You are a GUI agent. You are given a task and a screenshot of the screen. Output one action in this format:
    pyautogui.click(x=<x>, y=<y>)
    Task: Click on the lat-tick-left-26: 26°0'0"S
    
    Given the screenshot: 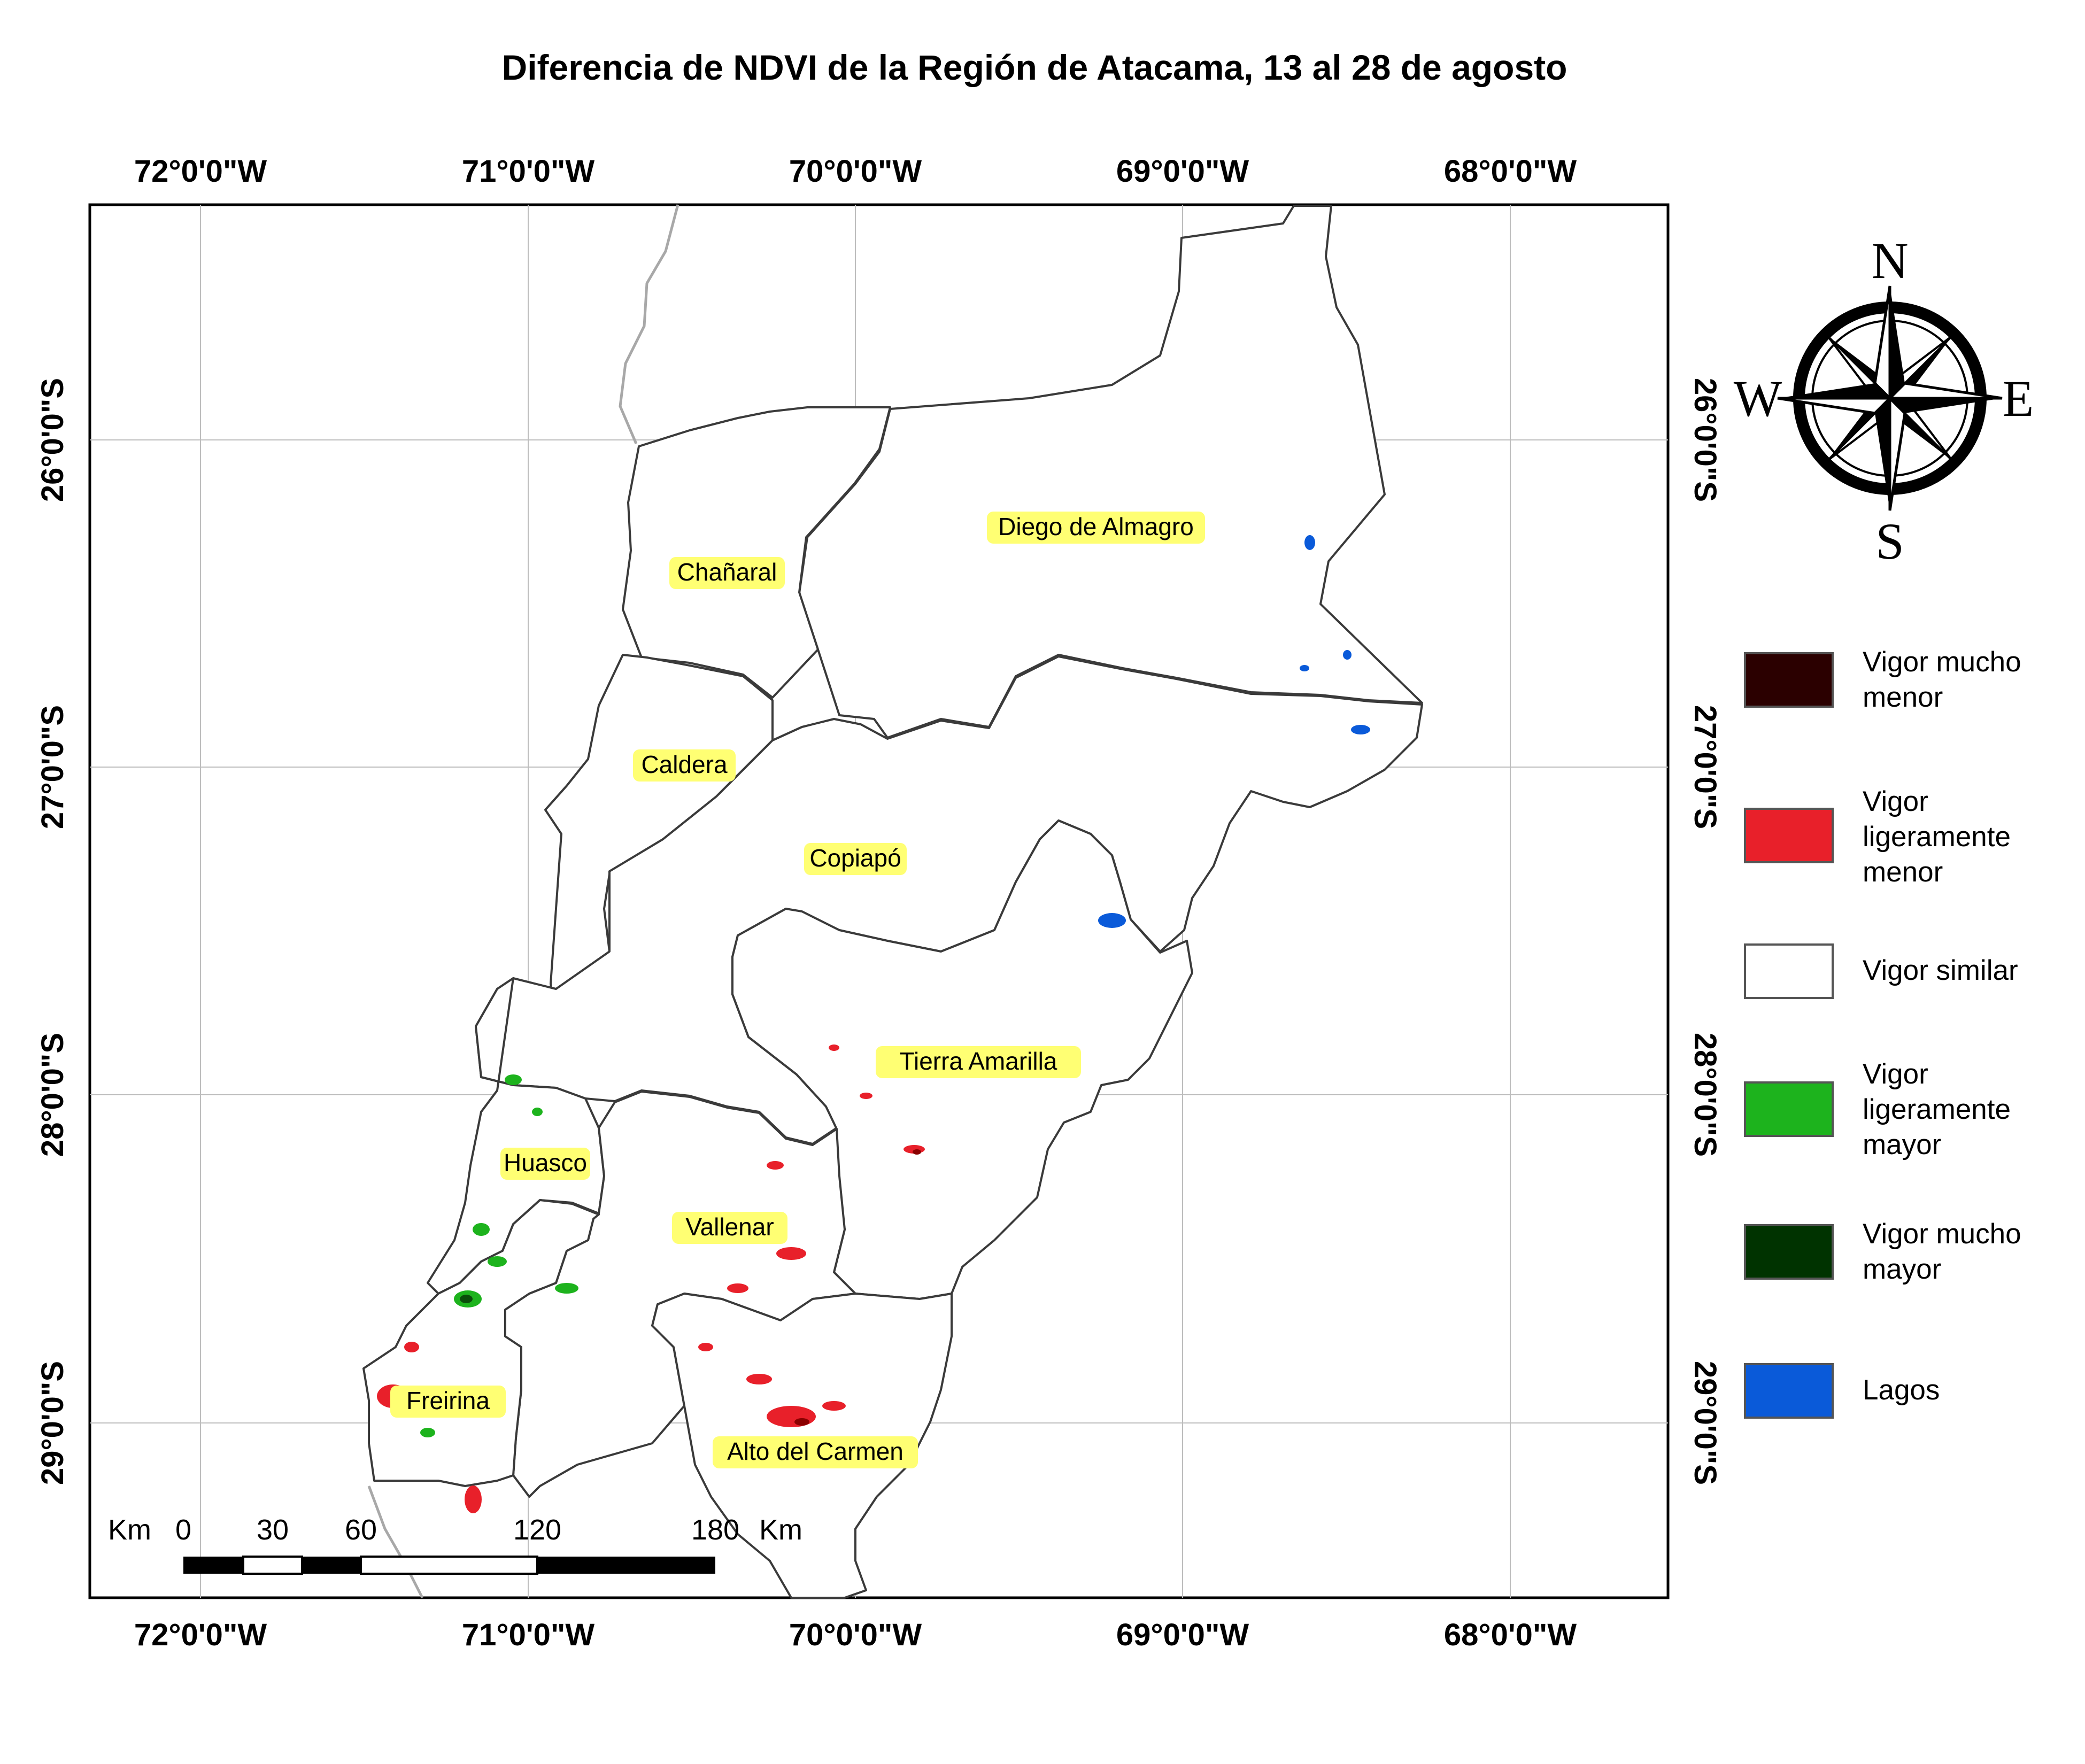 What is the action you would take?
    pyautogui.click(x=52, y=440)
    